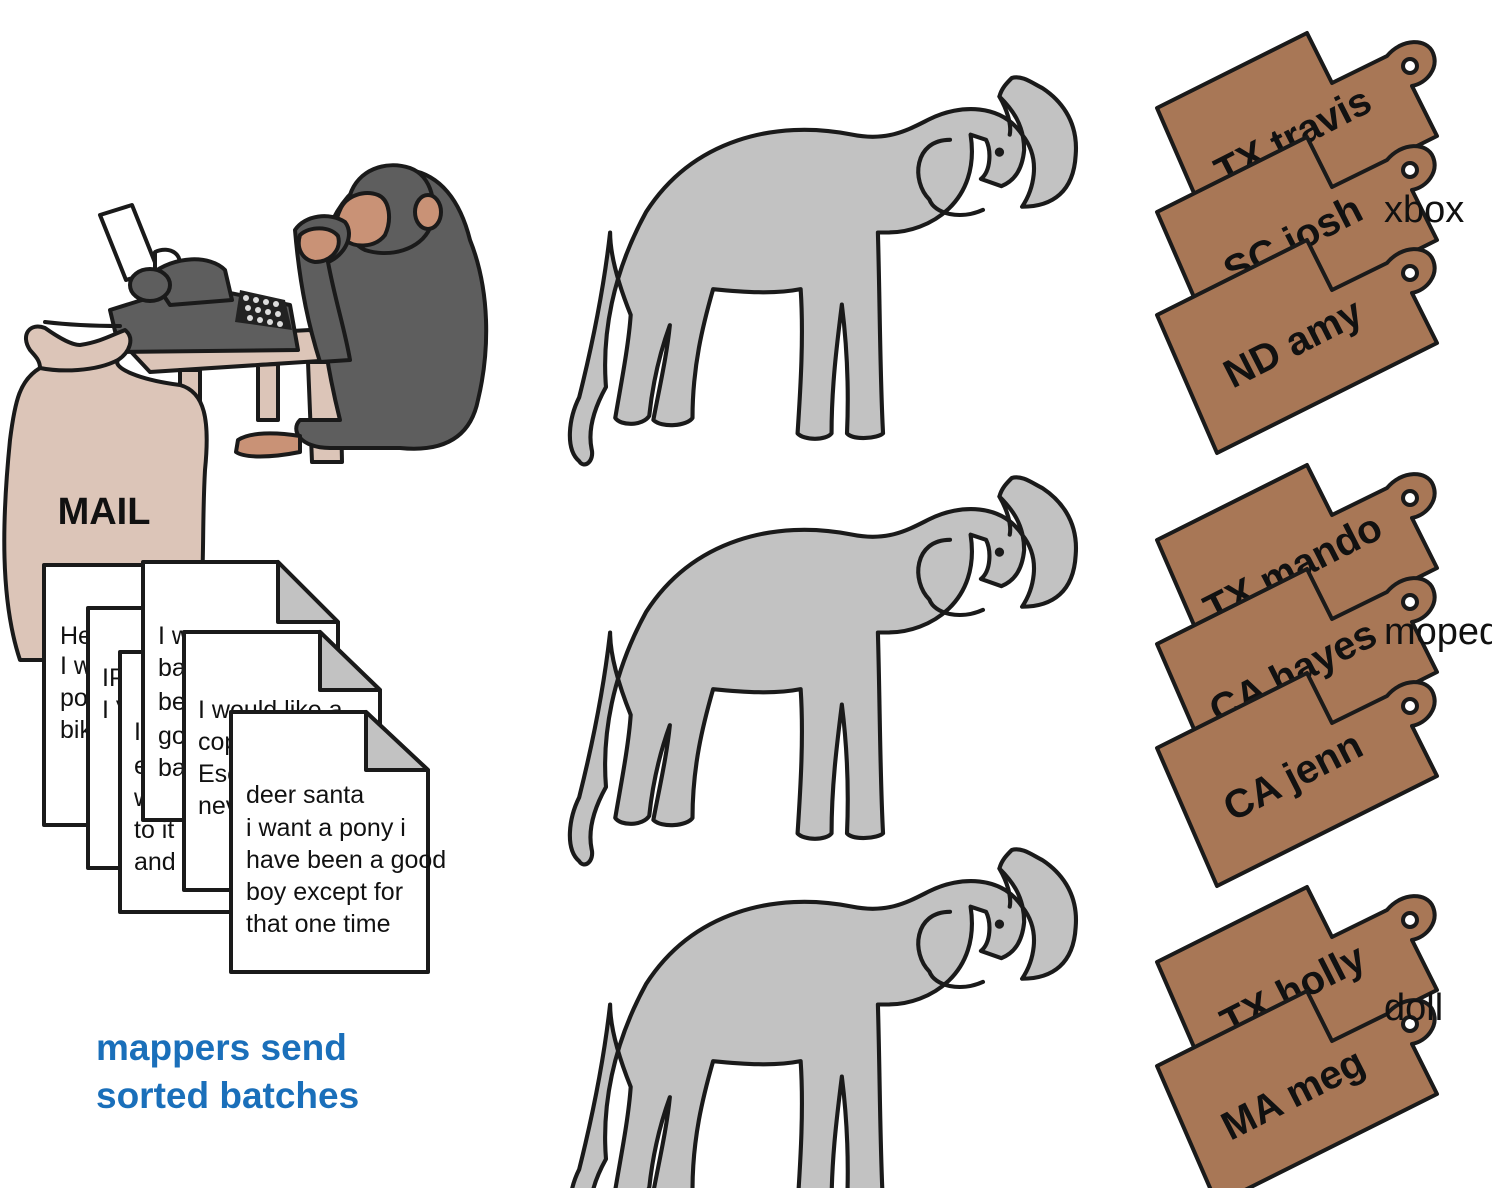  I want to click on letter-4-text: I w ba be go ba, so click(177, 702).